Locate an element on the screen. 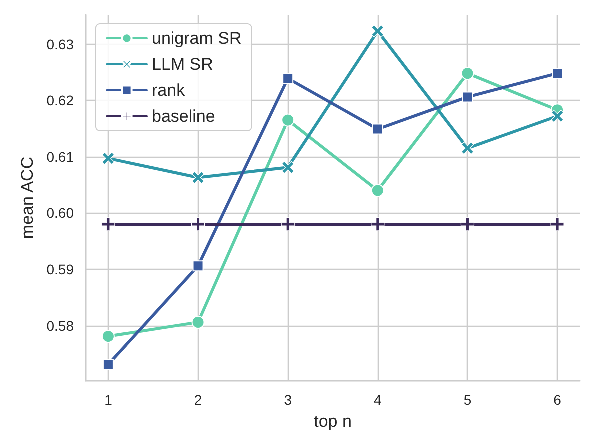 The height and width of the screenshot is (443, 592). x-tick-label: 6 is located at coordinates (558, 400).